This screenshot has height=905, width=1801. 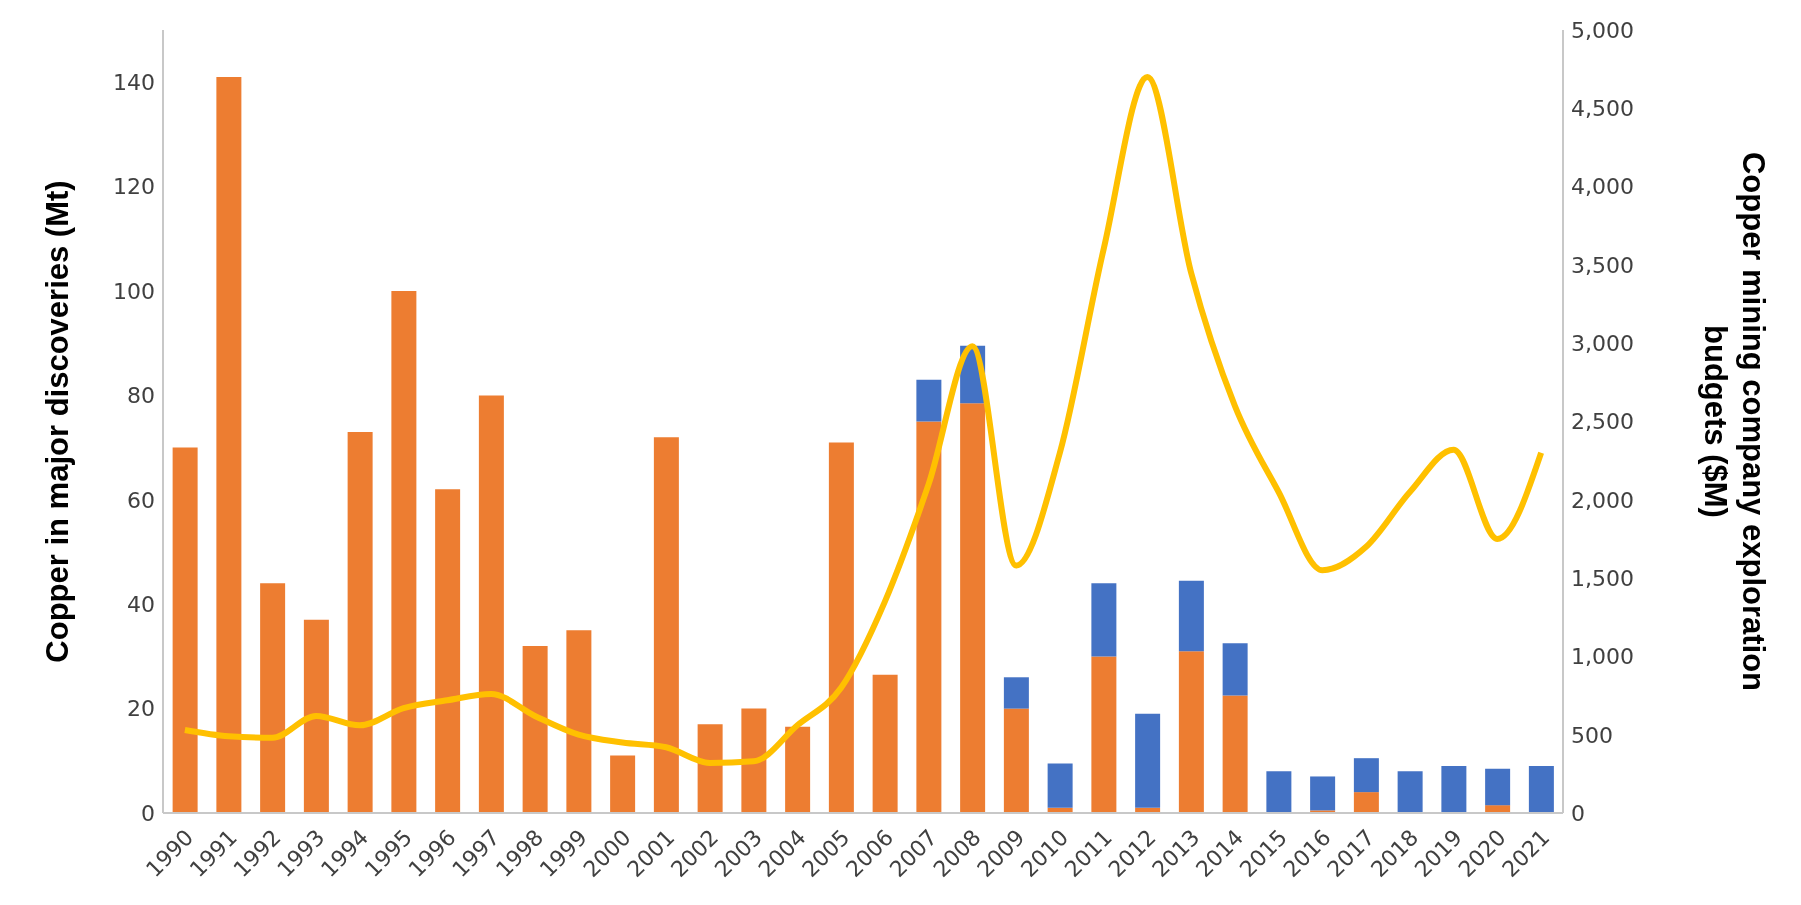 What do you see at coordinates (1602, 578) in the screenshot?
I see `y2-tick-label: 1,500` at bounding box center [1602, 578].